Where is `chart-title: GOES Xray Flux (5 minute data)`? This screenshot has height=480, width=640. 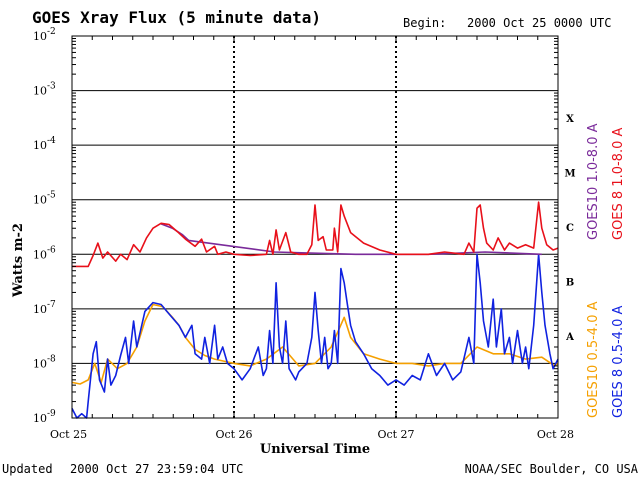 chart-title: GOES Xray Flux (5 minute data) is located at coordinates (176, 17).